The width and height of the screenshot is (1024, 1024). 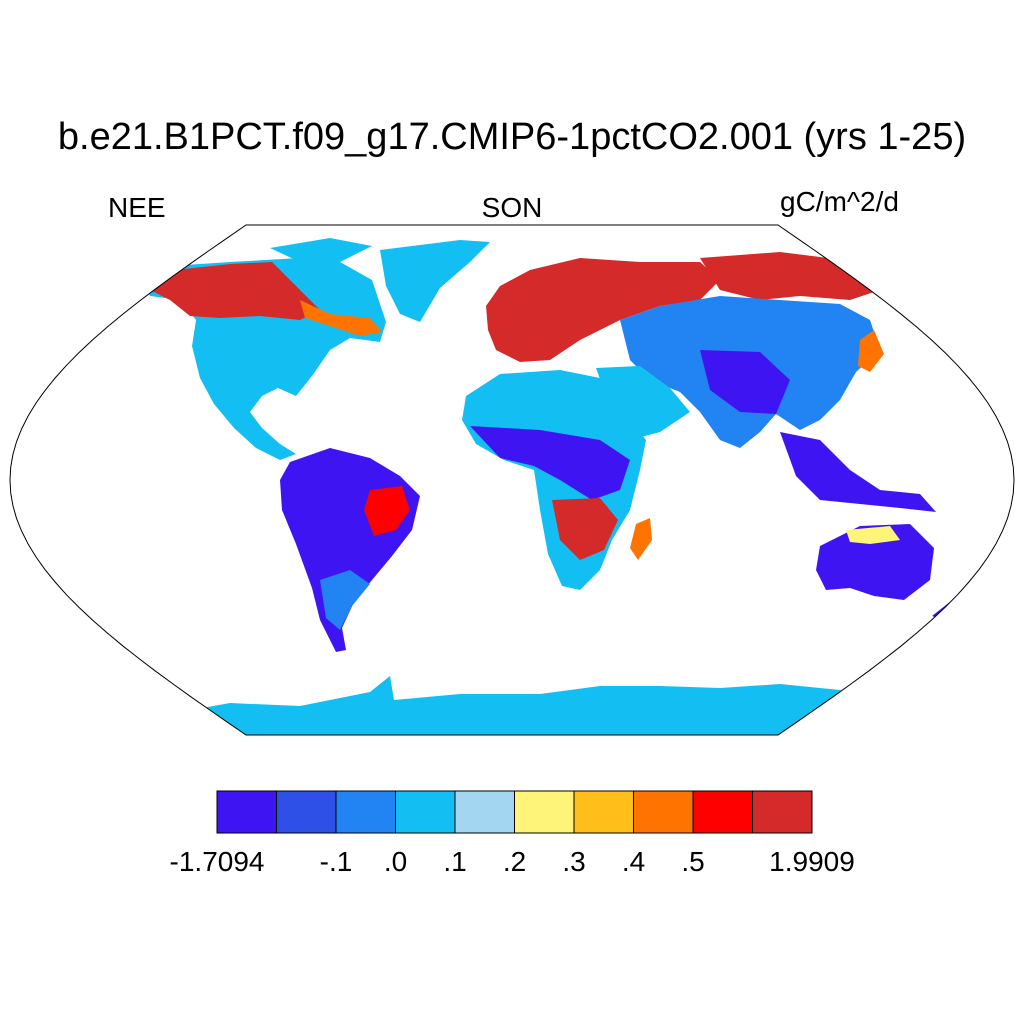 What do you see at coordinates (514, 861) in the screenshot?
I see `colorbar-tick-label: .2` at bounding box center [514, 861].